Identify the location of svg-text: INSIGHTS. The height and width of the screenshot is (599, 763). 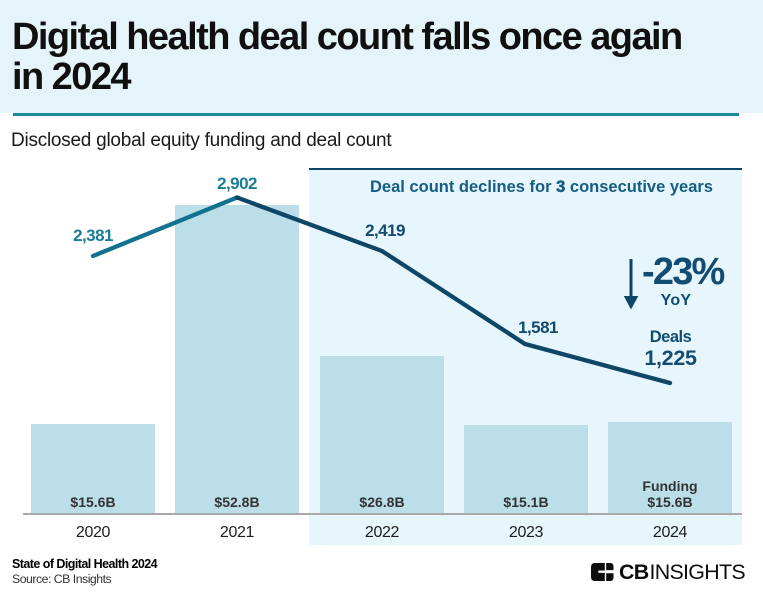
(698, 573).